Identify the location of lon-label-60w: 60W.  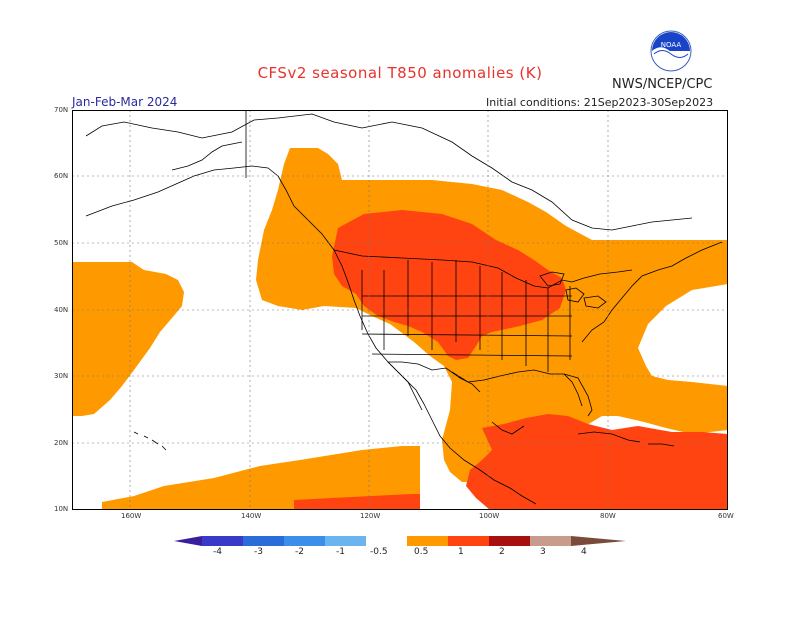
(726, 516).